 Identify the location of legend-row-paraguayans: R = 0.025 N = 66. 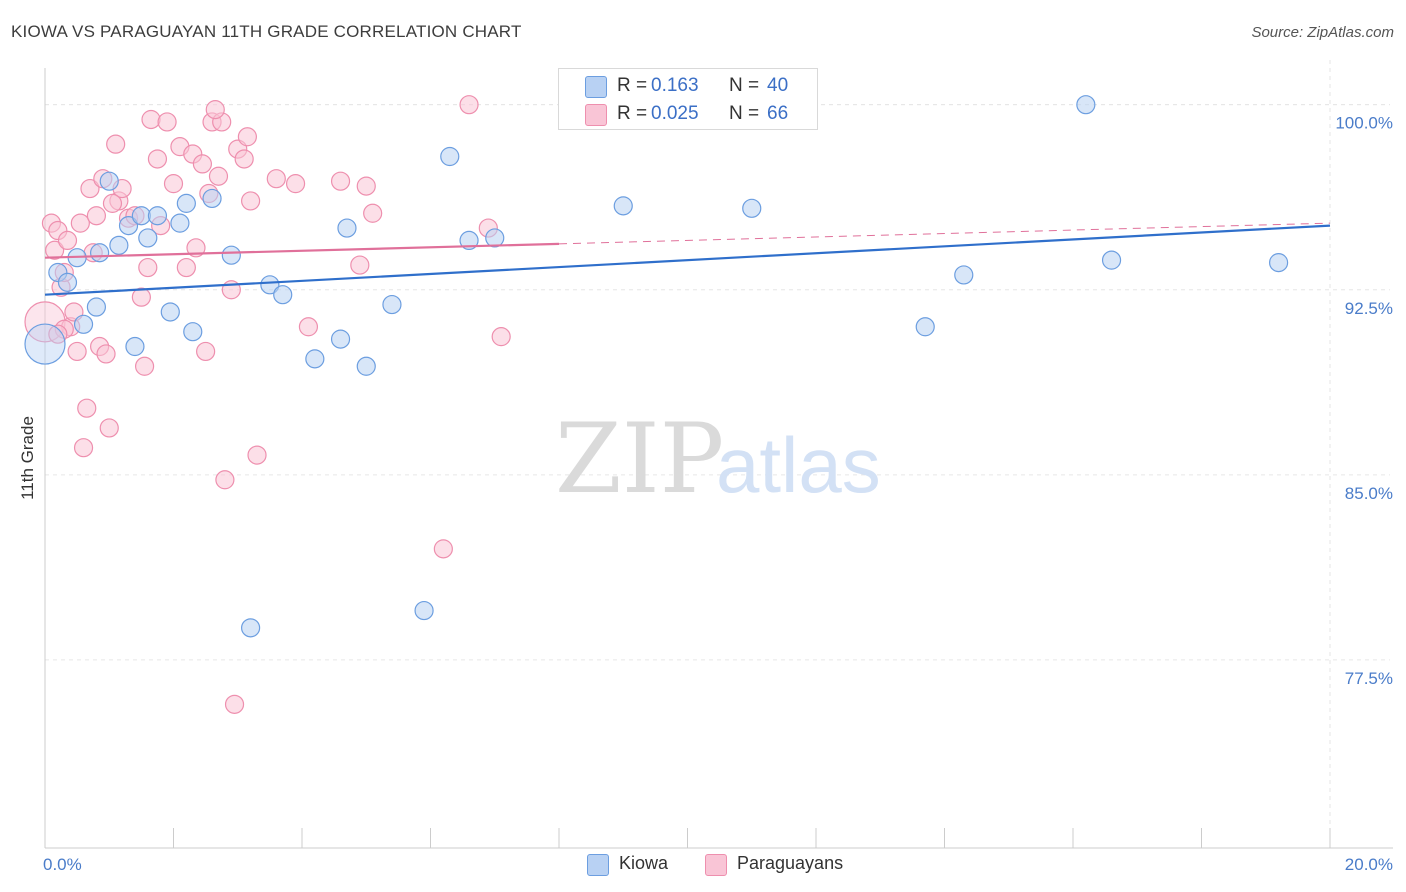
(688, 114).